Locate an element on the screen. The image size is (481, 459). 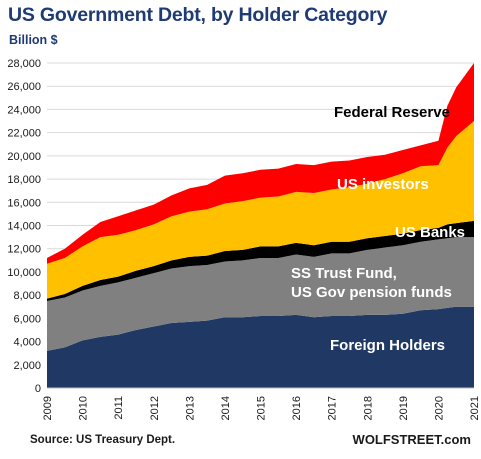
x-tick-label-12: 2021 is located at coordinates (475, 408).